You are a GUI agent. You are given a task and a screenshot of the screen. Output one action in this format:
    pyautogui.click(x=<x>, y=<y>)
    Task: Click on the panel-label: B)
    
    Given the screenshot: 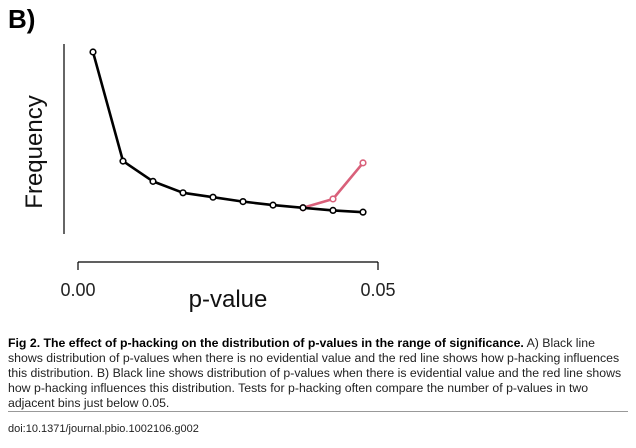 What is the action you would take?
    pyautogui.click(x=22, y=19)
    